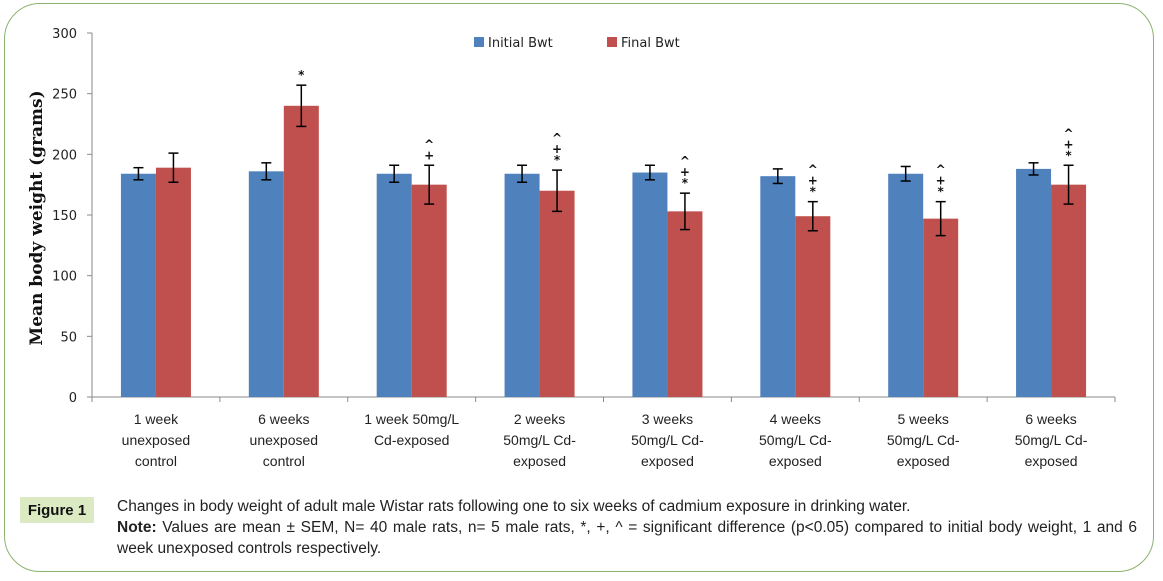  I want to click on category-label: 4 weeks, so click(795, 419).